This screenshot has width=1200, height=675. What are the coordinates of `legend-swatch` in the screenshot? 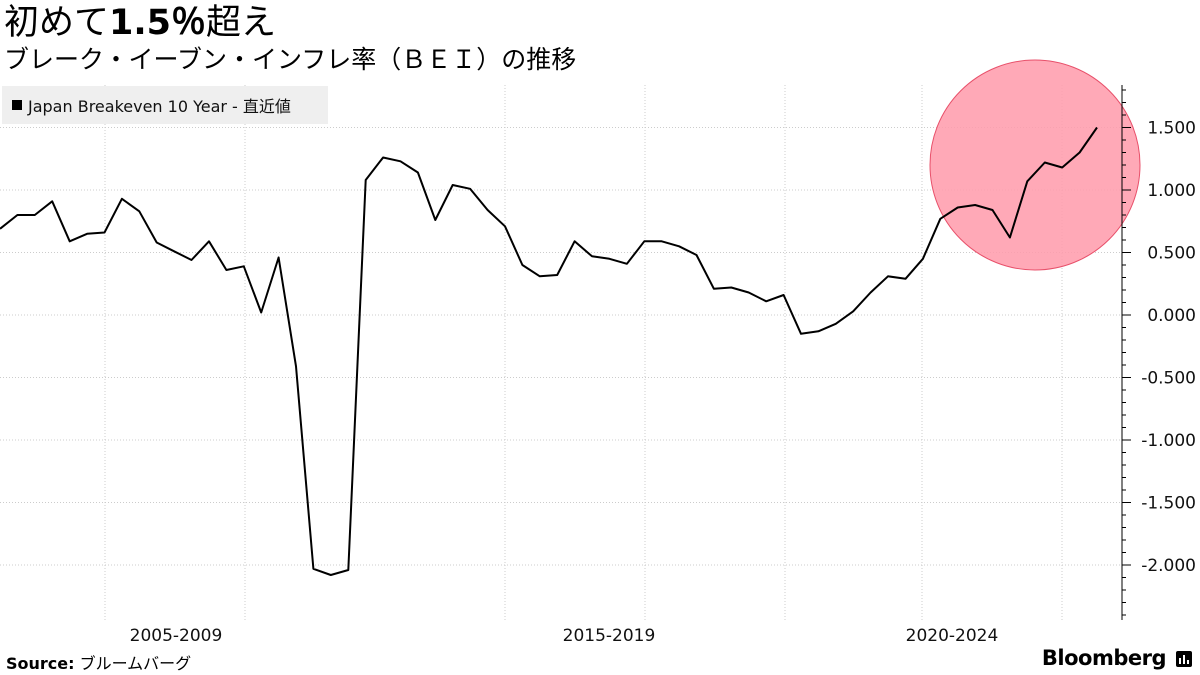 It's located at (17, 105).